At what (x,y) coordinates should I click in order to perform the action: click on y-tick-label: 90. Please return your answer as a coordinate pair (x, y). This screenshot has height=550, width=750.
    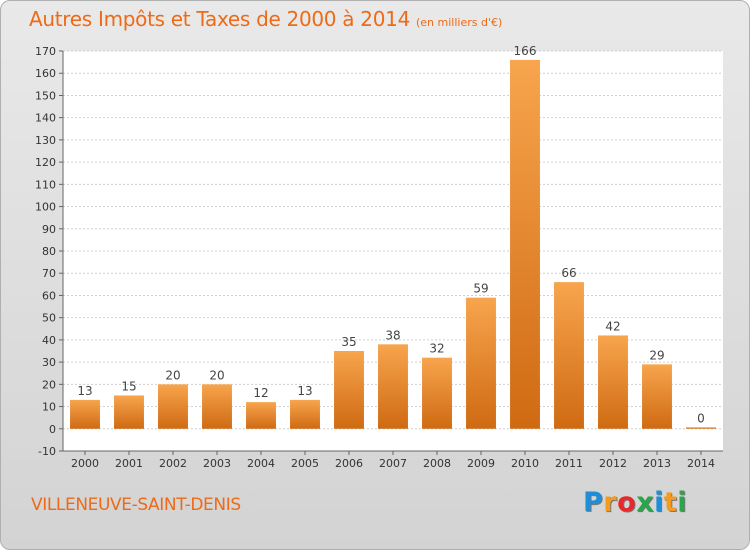
    Looking at the image, I should click on (49, 229).